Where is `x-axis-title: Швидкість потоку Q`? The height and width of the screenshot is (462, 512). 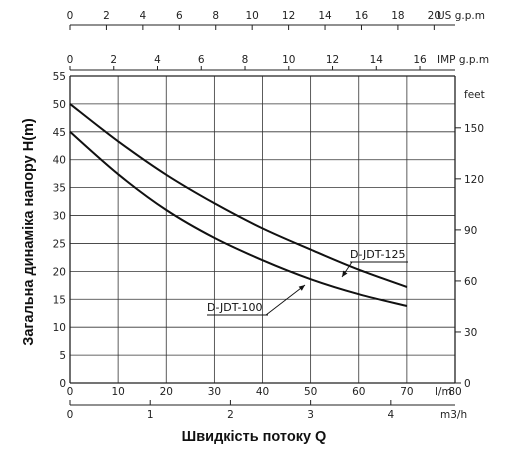 x-axis-title: Швидкість потоку Q is located at coordinates (254, 437).